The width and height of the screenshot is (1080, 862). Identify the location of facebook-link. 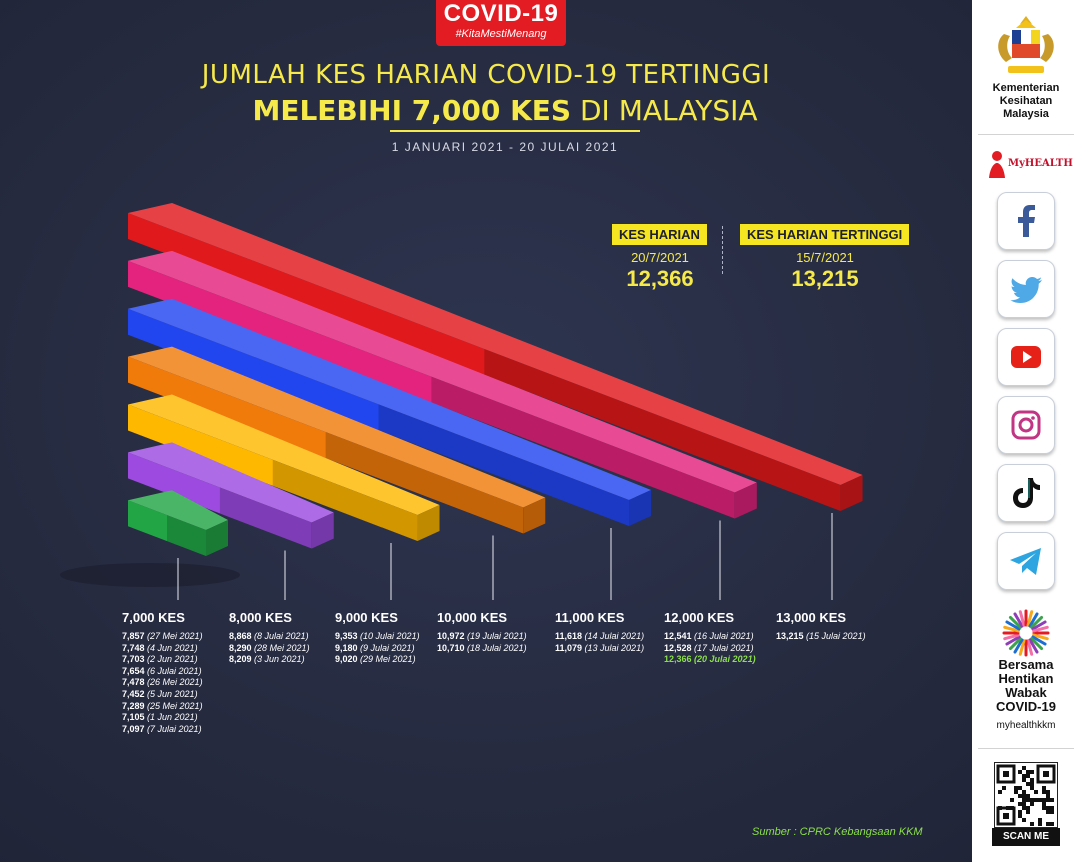
(1026, 221).